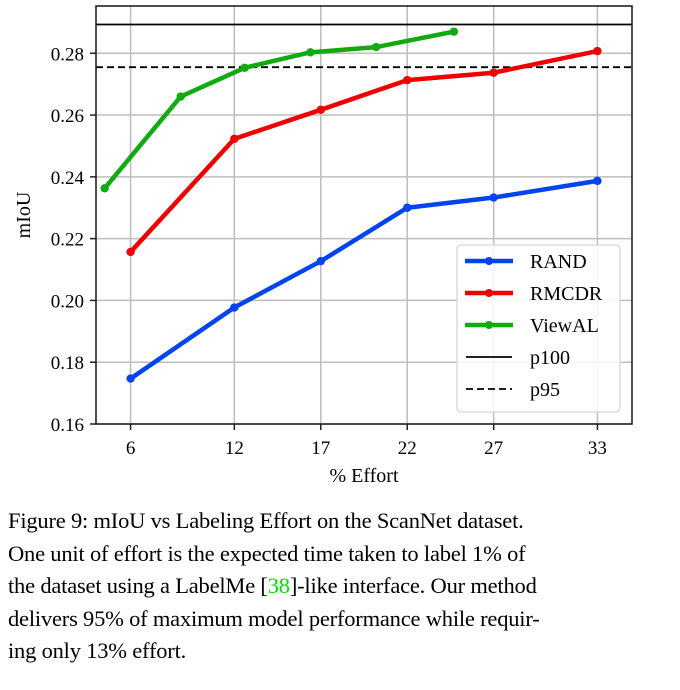  What do you see at coordinates (67, 54) in the screenshot?
I see `y-tick-label: 0.28` at bounding box center [67, 54].